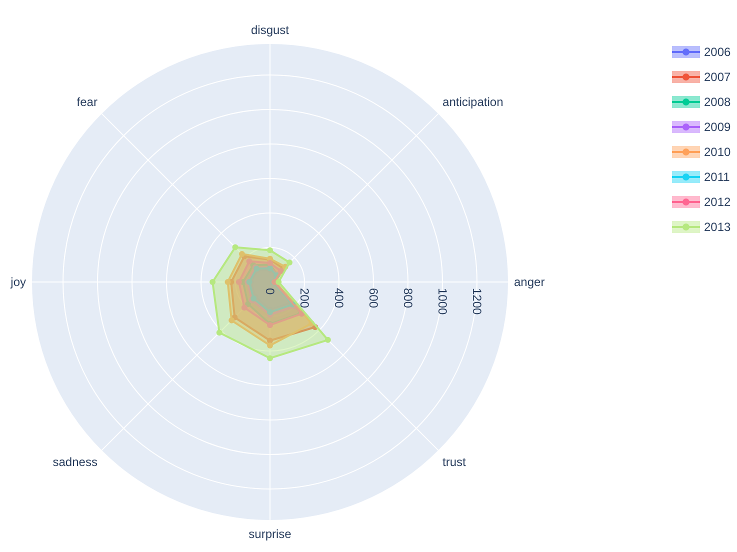  I want to click on y-tick-label: 1200, so click(477, 302).